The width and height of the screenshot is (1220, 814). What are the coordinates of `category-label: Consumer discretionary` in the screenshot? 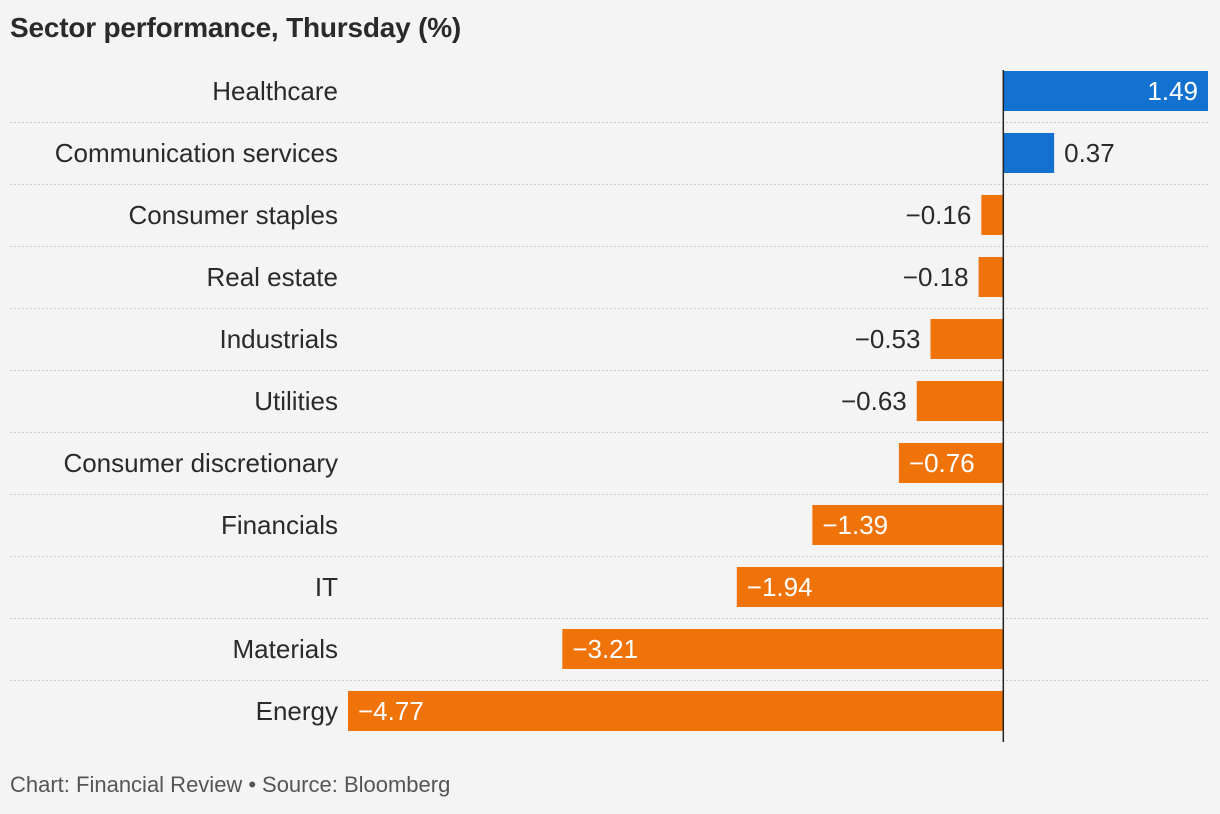 It's located at (200, 463).